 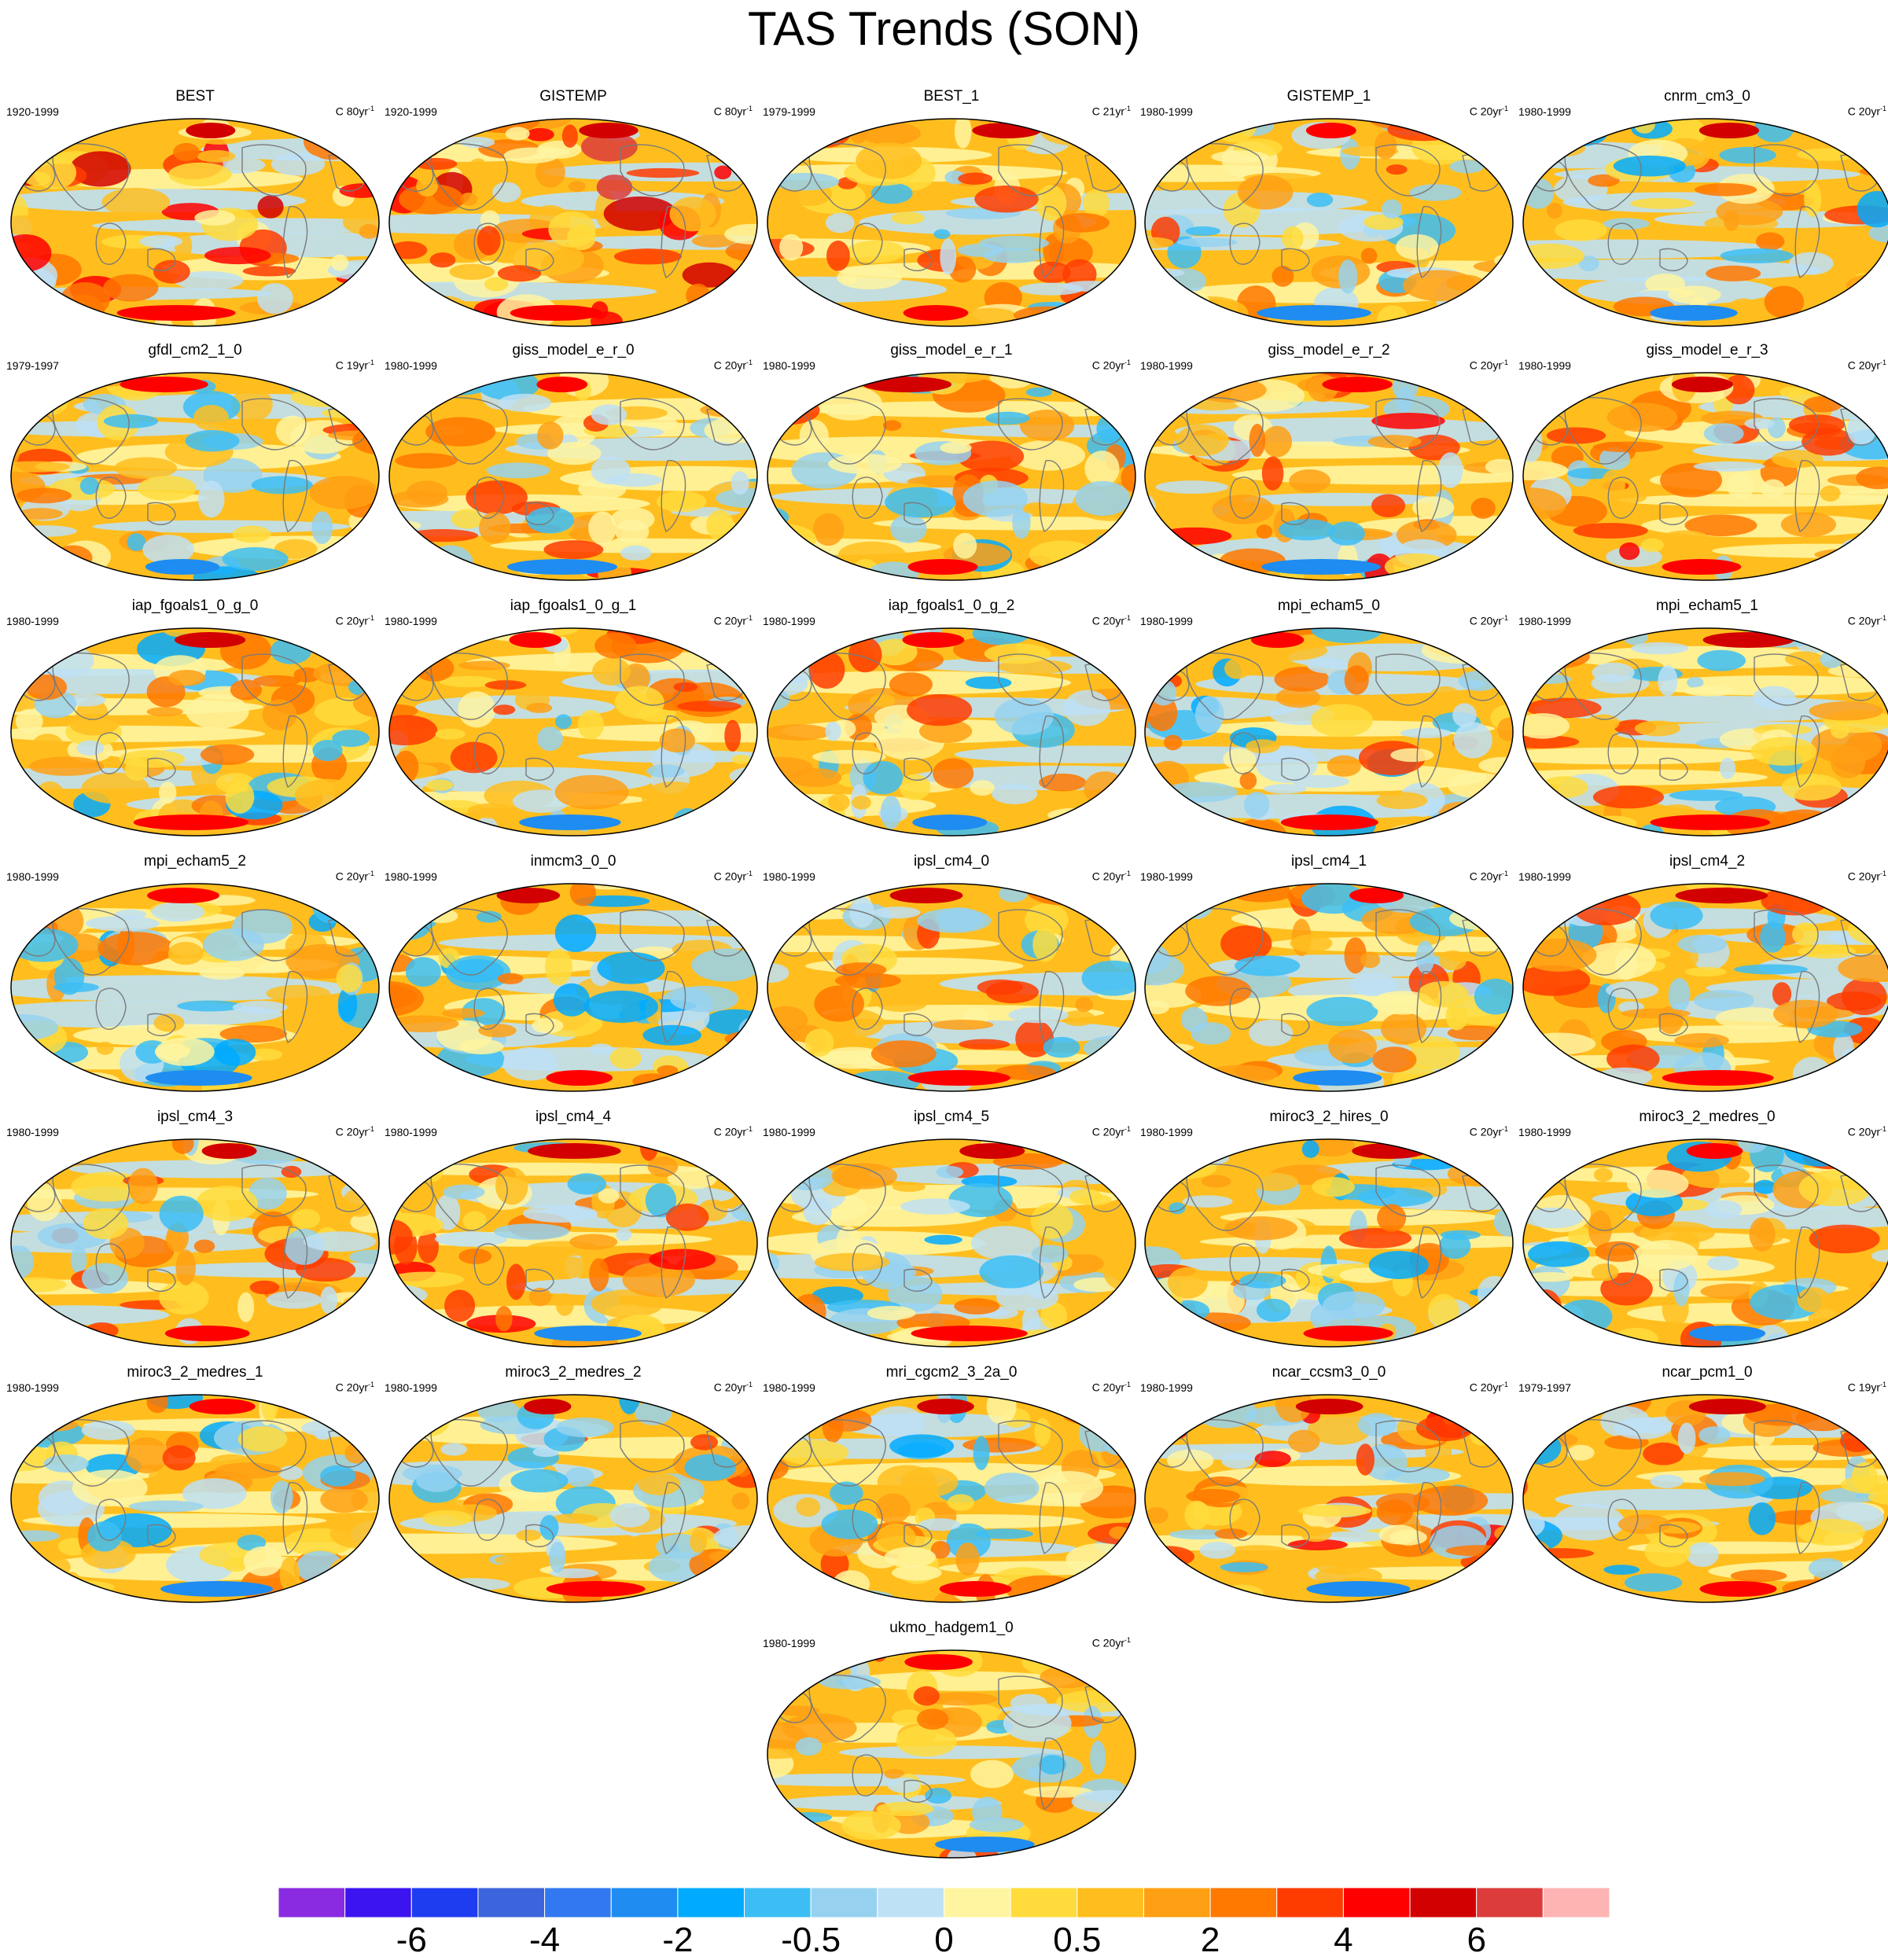 I want to click on trend-band, so click(x=1221, y=708).